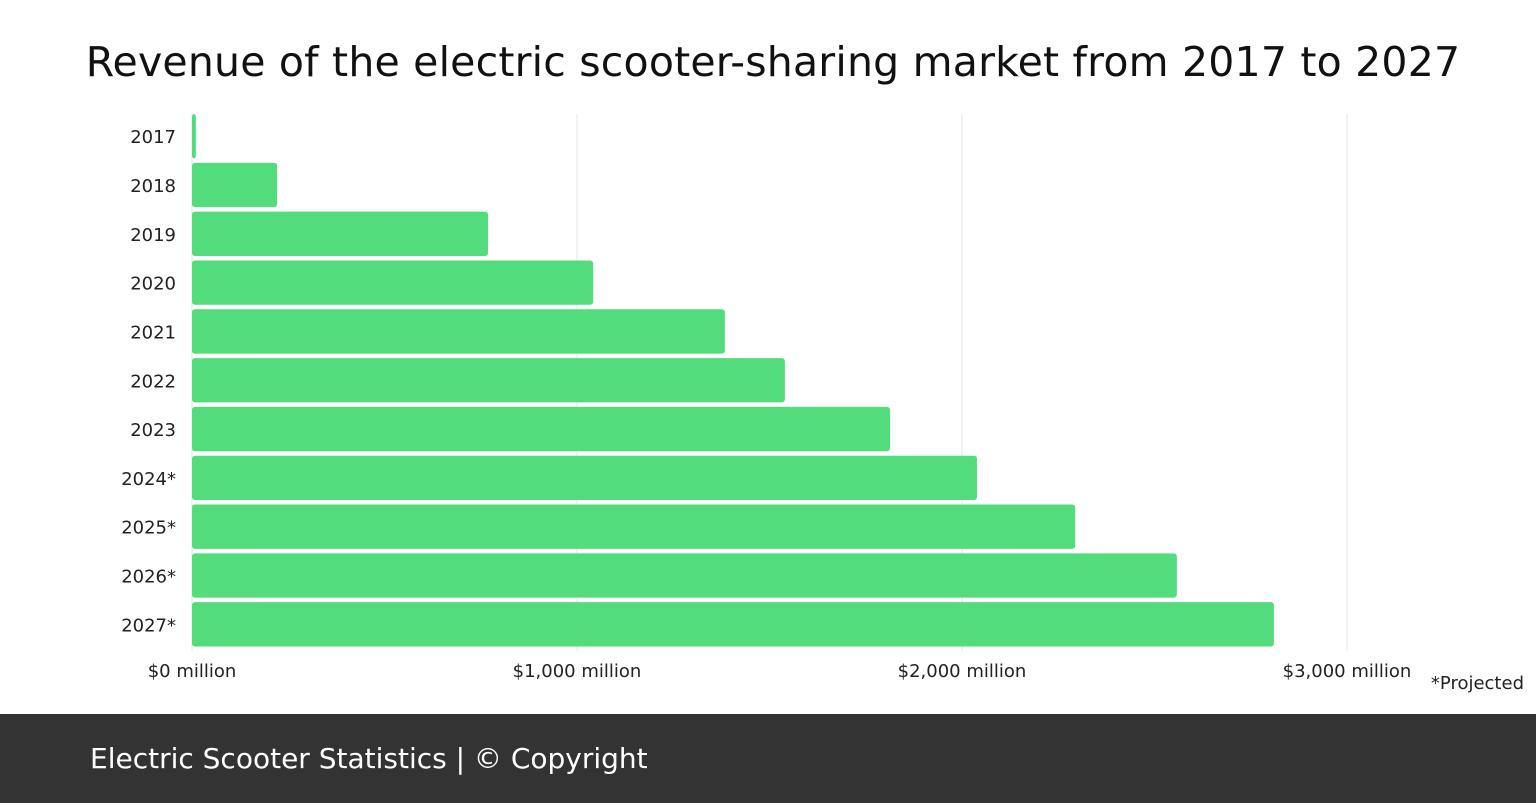  I want to click on projected-note: *Projected, so click(1477, 683).